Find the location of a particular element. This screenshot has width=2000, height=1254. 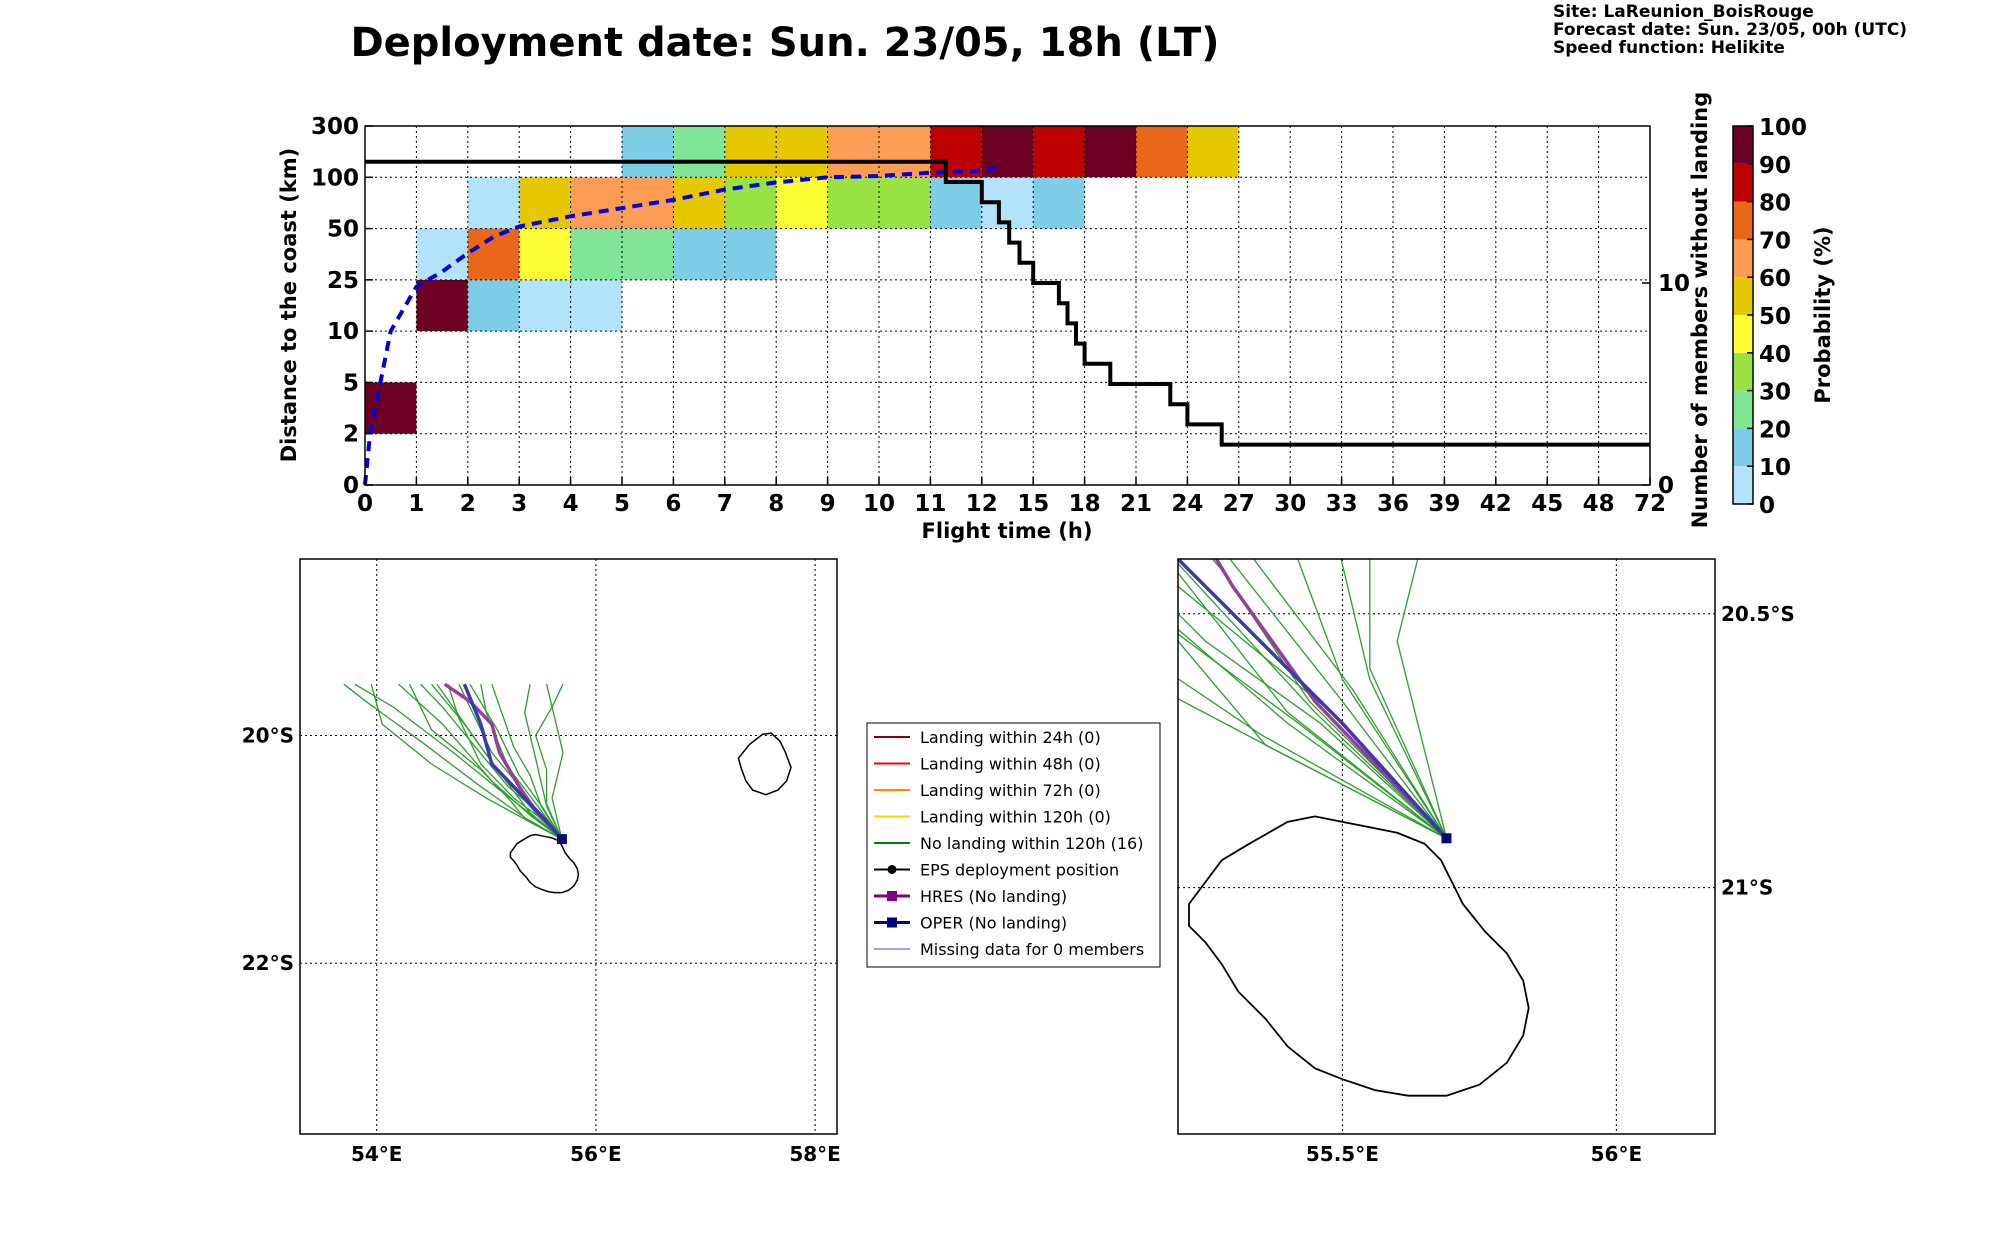

colorbar-cells is located at coordinates (1743, 315).